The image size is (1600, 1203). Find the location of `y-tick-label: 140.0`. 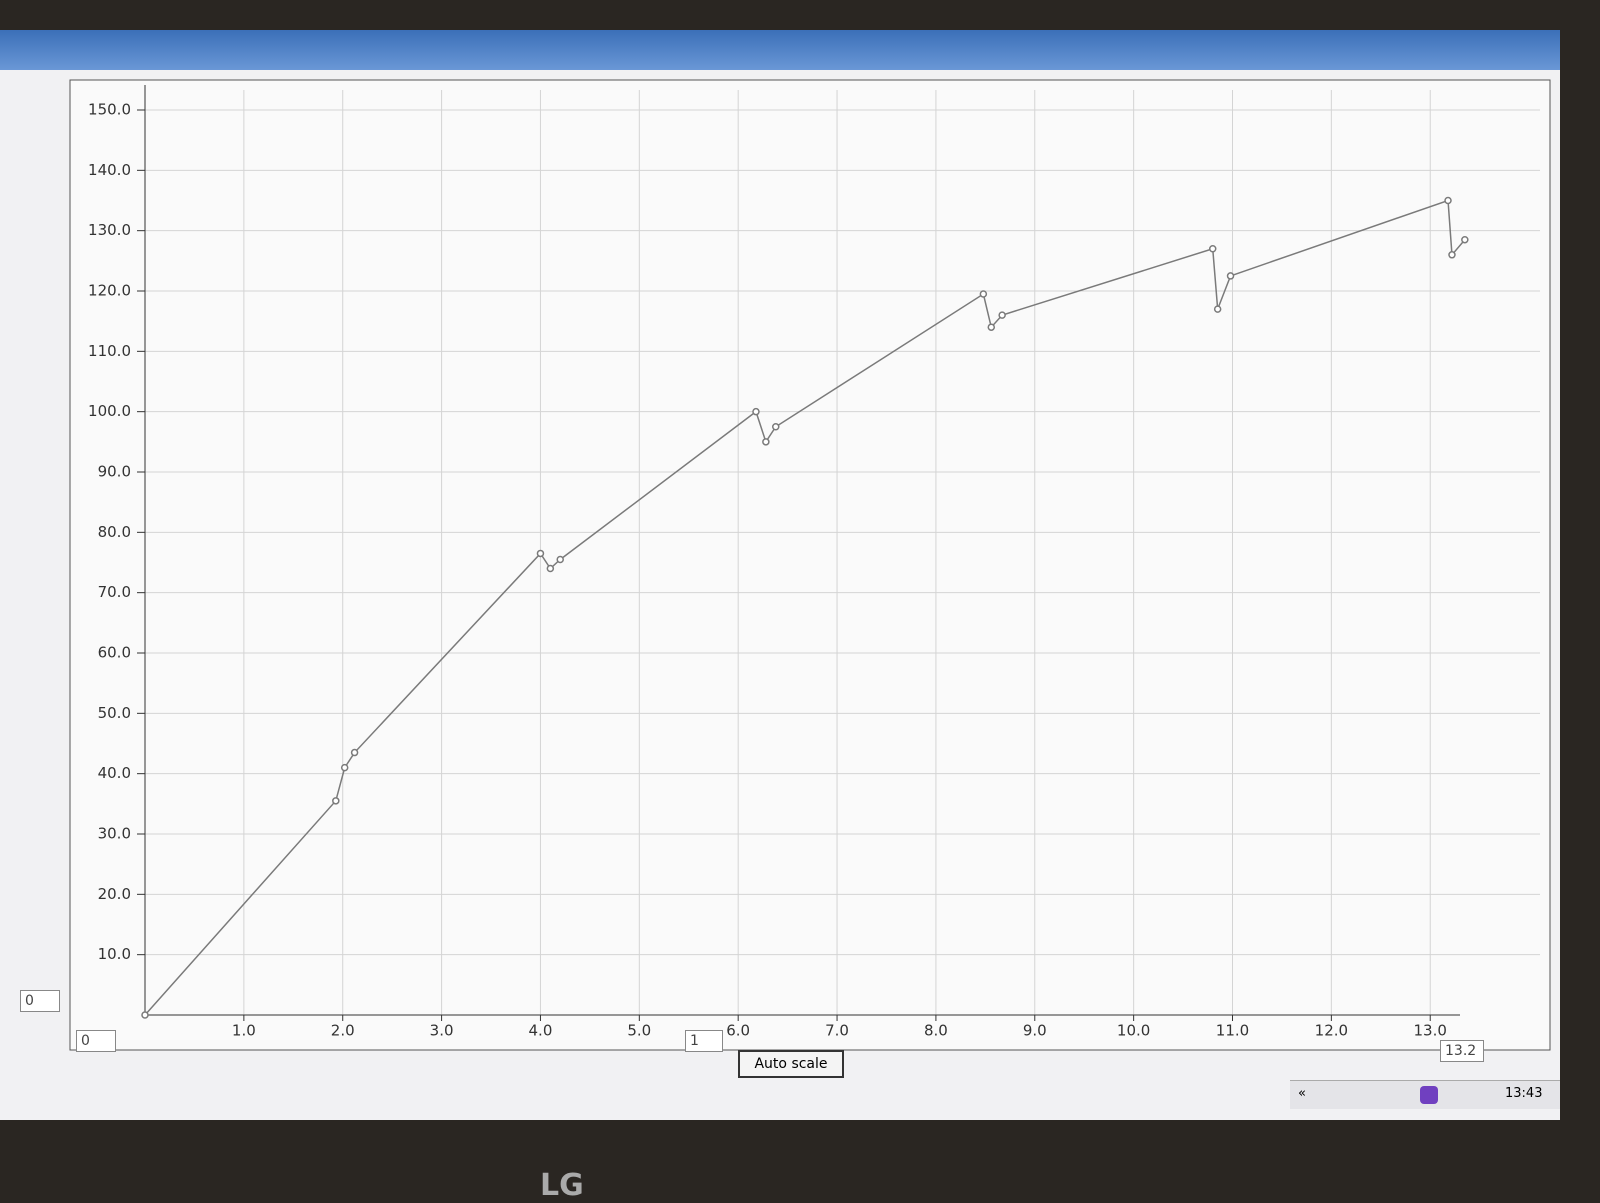

y-tick-label: 140.0 is located at coordinates (109, 170).